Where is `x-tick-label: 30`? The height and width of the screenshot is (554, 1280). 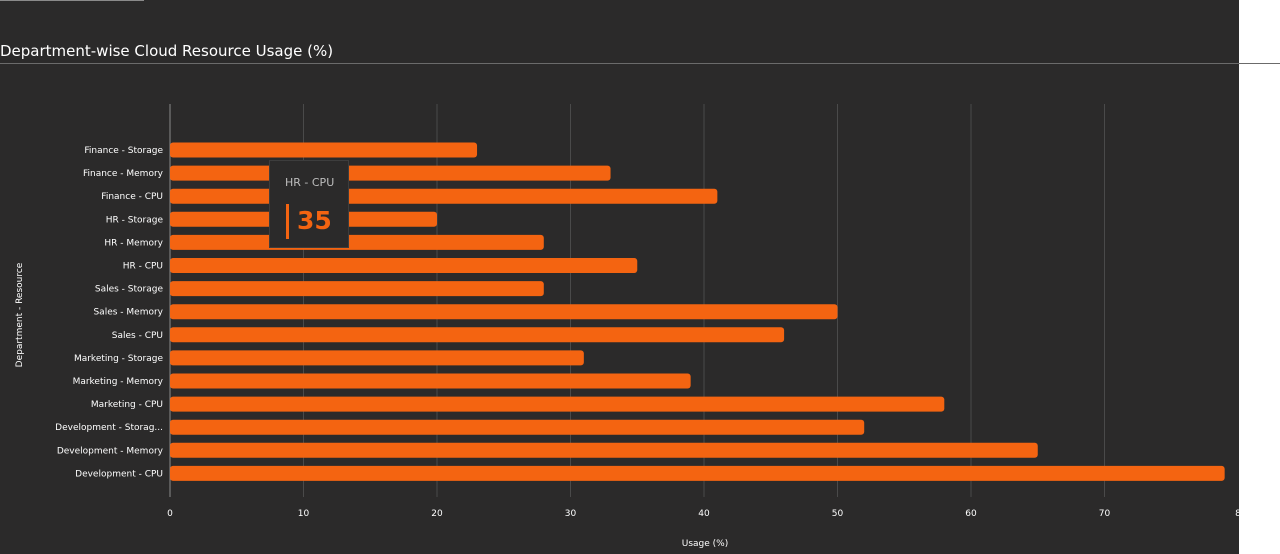 x-tick-label: 30 is located at coordinates (571, 514).